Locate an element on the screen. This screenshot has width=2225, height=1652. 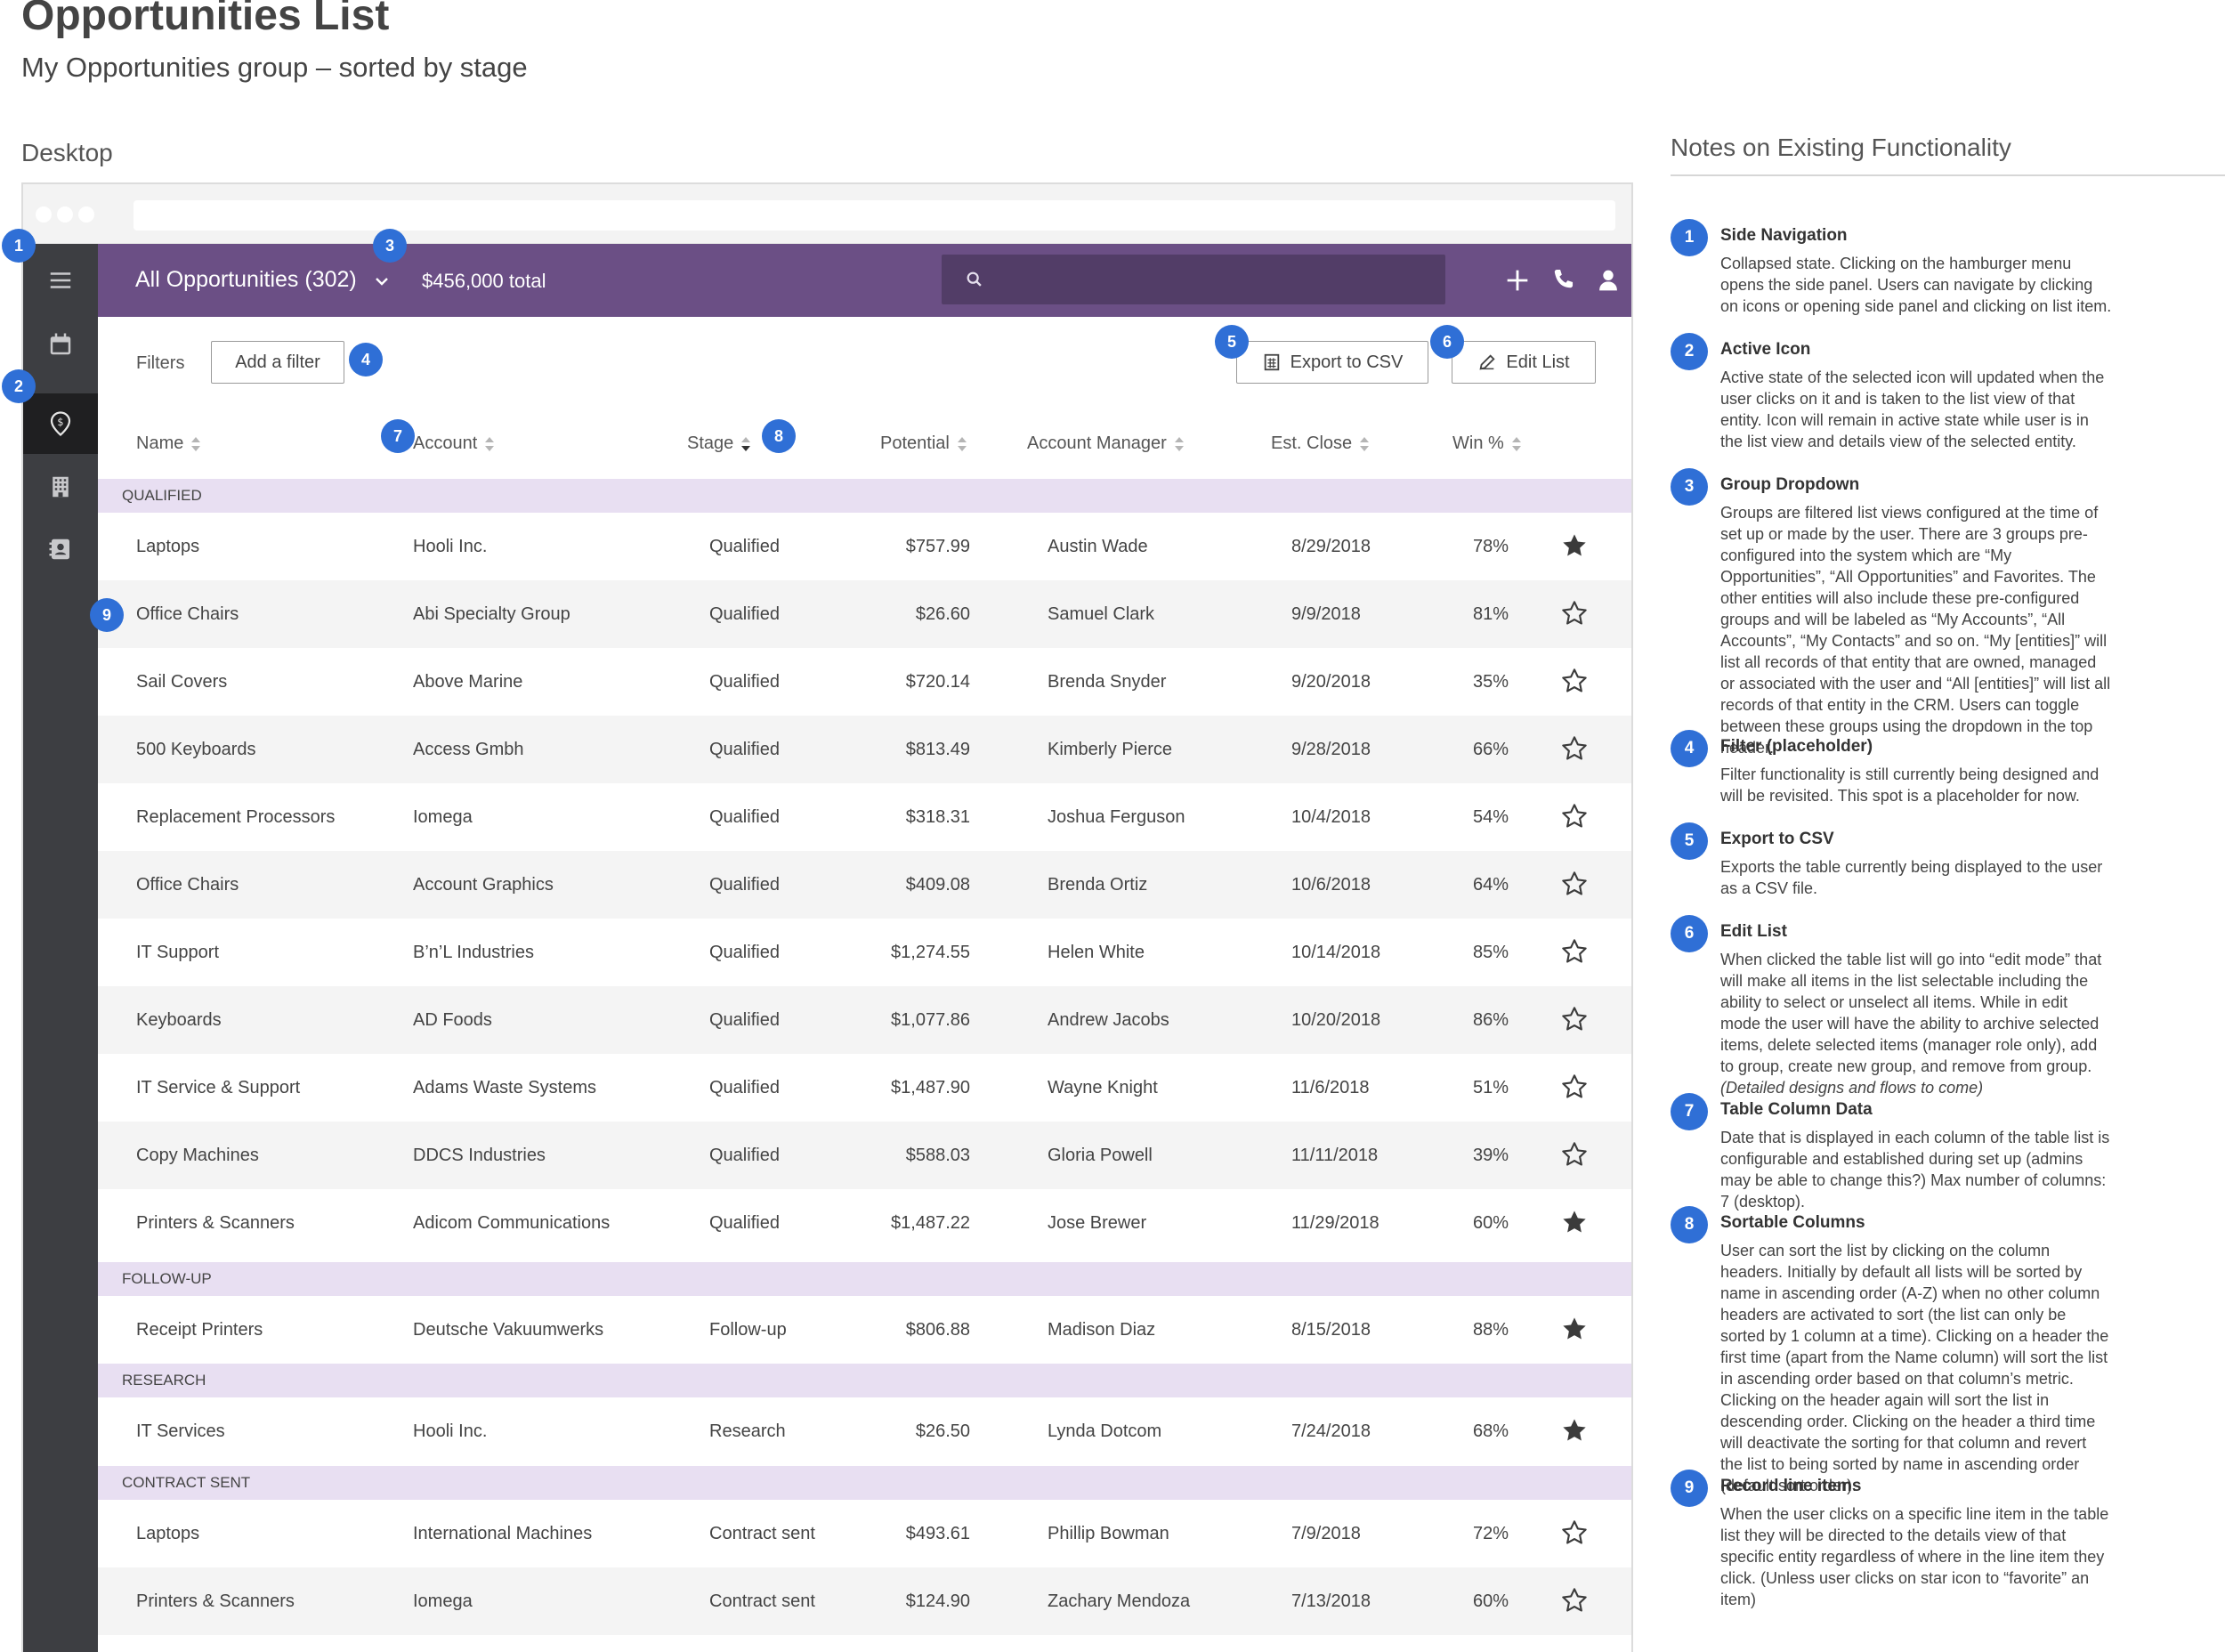
note-title: Side Navigation is located at coordinates (1784, 235).